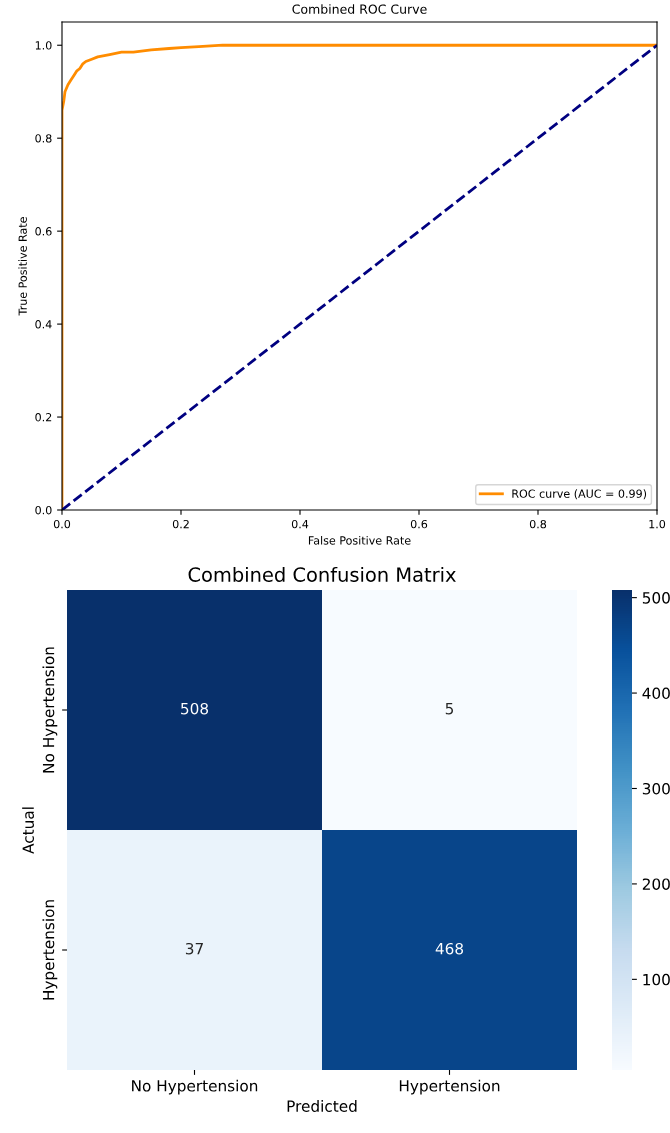 The height and width of the screenshot is (1133, 670). Describe the element at coordinates (50, 950) in the screenshot. I see `y-tick-label: Hypertension` at that location.